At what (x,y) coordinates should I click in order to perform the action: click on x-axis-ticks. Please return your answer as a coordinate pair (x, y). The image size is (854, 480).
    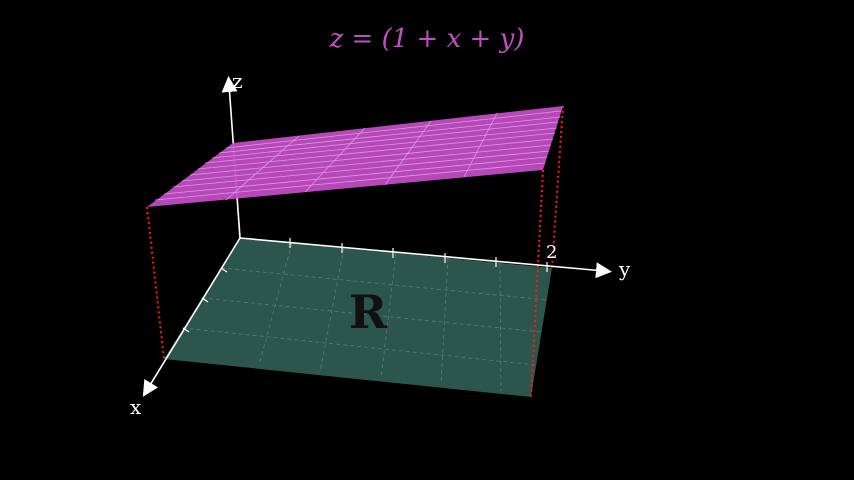
    Looking at the image, I should click on (205, 300).